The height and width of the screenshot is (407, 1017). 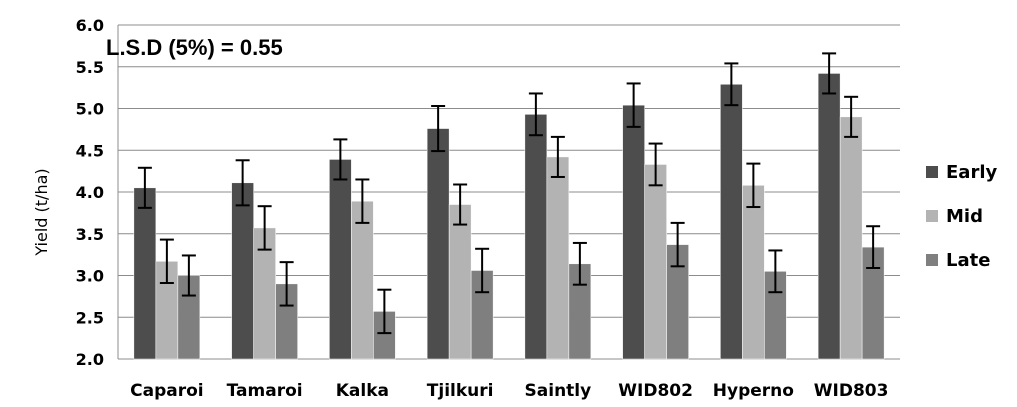 I want to click on legend-swatch-early, so click(x=932, y=172).